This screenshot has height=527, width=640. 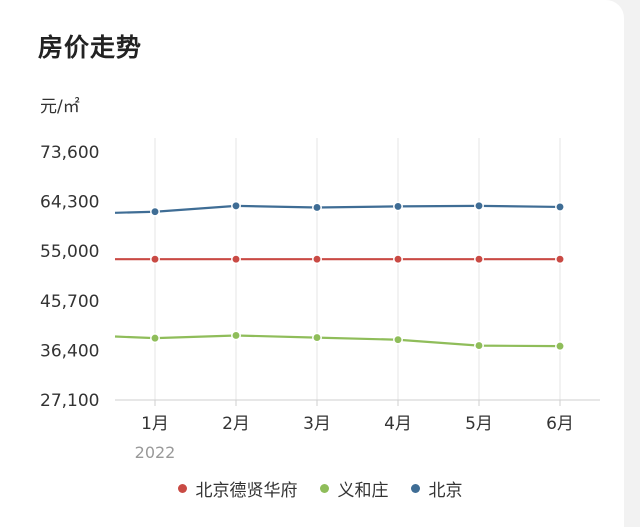 I want to click on legend-item-3: 北京, so click(x=436, y=488).